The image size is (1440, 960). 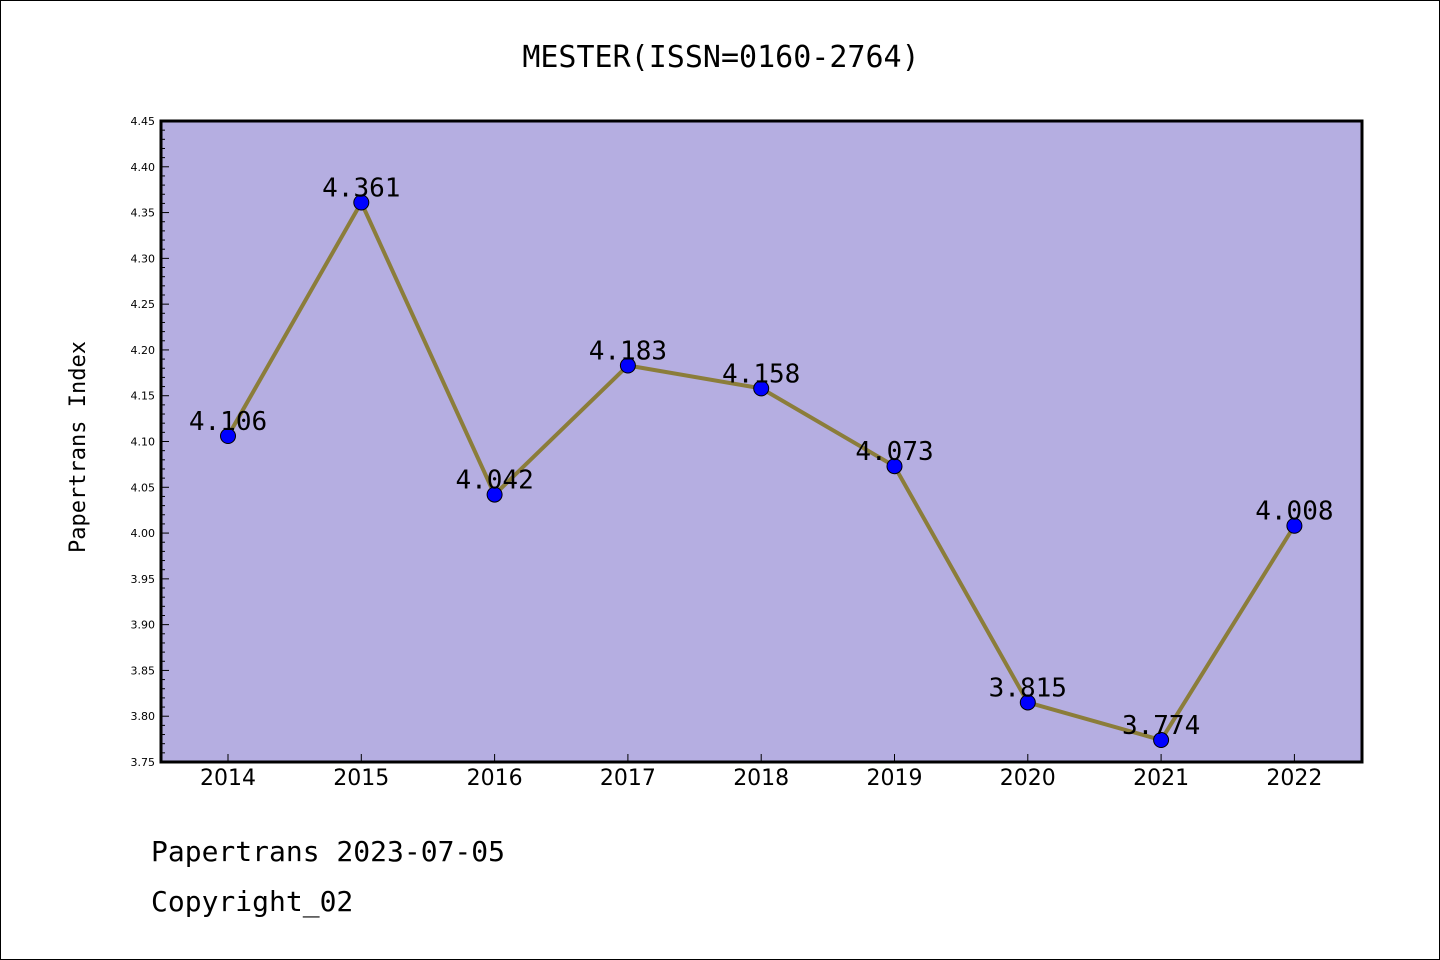 I want to click on data-label: 4.361, so click(x=361, y=188).